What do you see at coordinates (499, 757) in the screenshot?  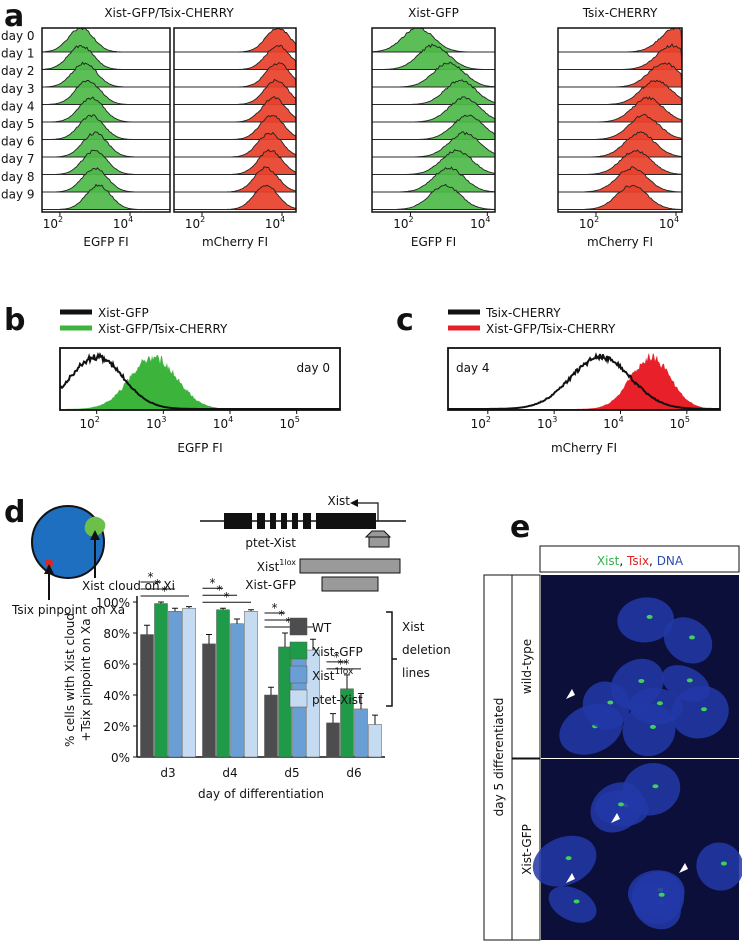 I see `condition-label: day 5 differentiated` at bounding box center [499, 757].